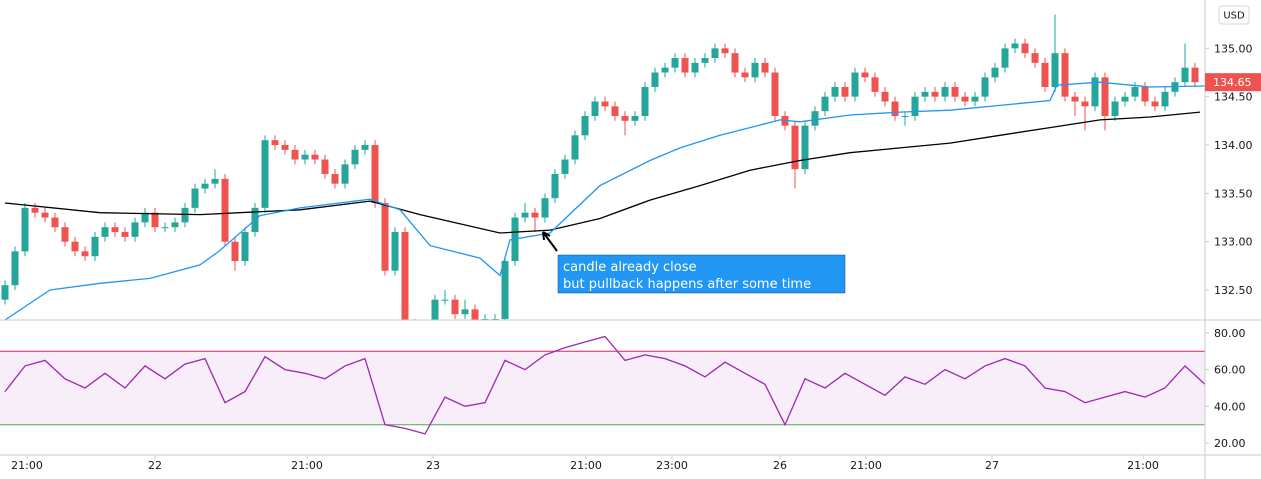 This screenshot has width=1261, height=479. Describe the element at coordinates (1230, 443) in the screenshot. I see `y-tick-label: 20.00` at that location.